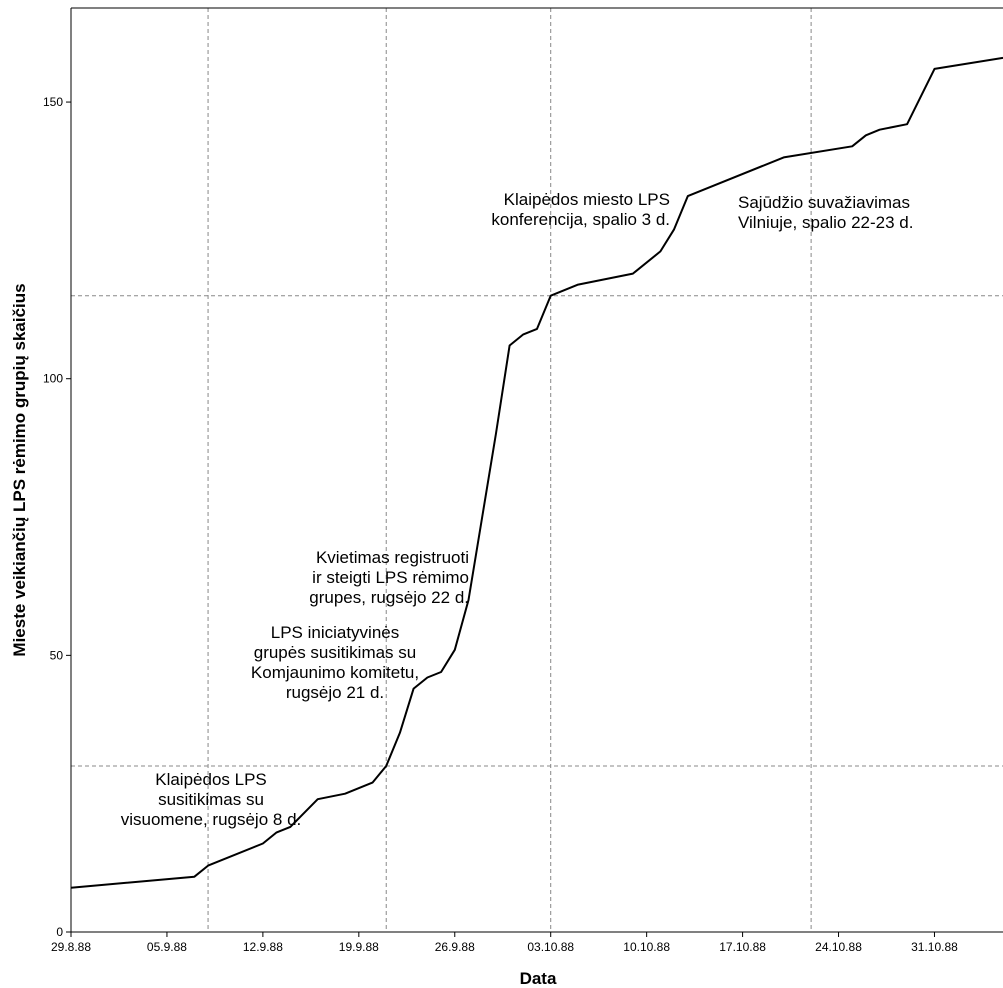  What do you see at coordinates (538, 978) in the screenshot?
I see `x-axis-title: Data` at bounding box center [538, 978].